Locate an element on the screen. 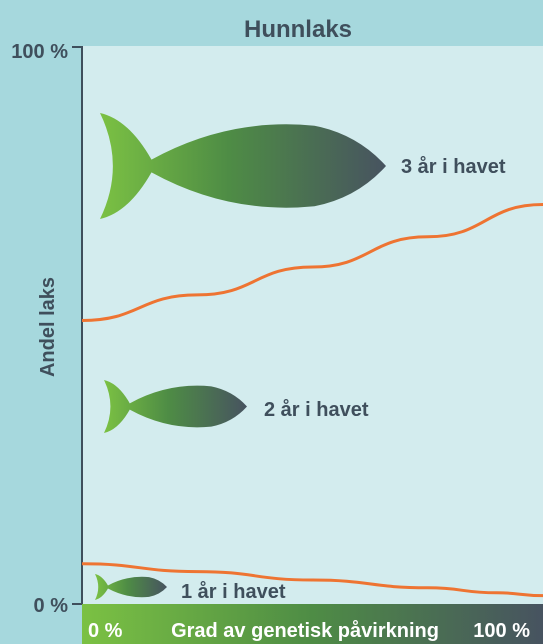  x-axis-bar is located at coordinates (312, 624).